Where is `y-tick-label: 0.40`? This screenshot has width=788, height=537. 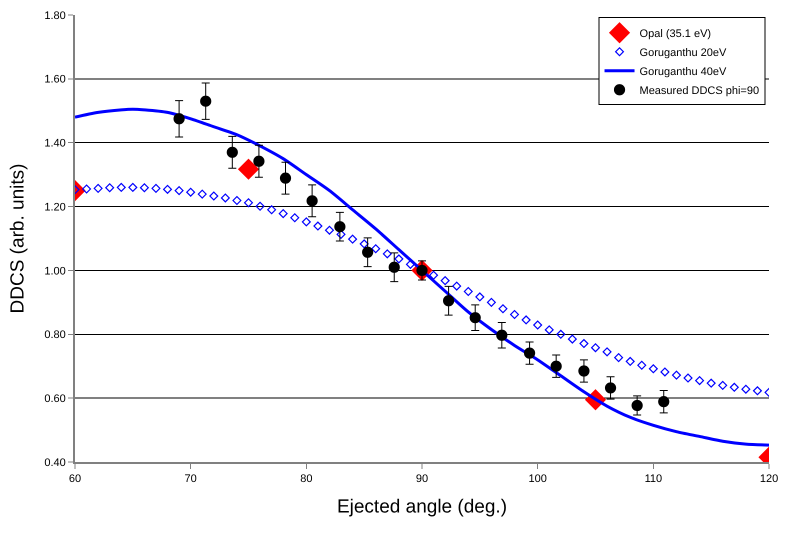
y-tick-label: 0.40 is located at coordinates (55, 462).